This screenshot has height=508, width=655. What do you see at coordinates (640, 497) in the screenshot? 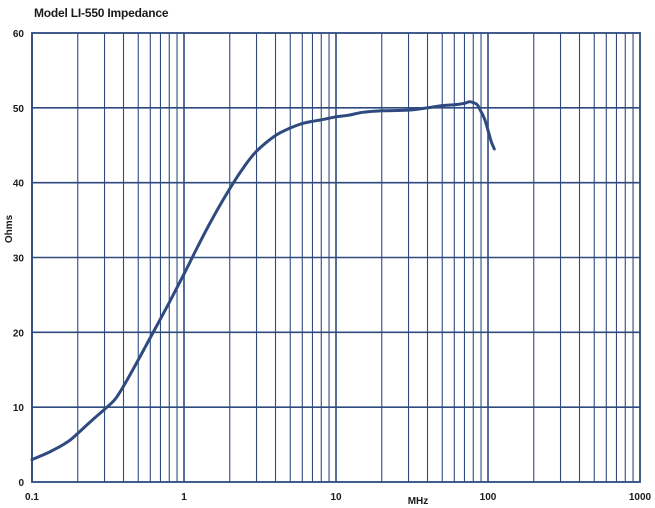
I see `x-tick-label: 1000` at bounding box center [640, 497].